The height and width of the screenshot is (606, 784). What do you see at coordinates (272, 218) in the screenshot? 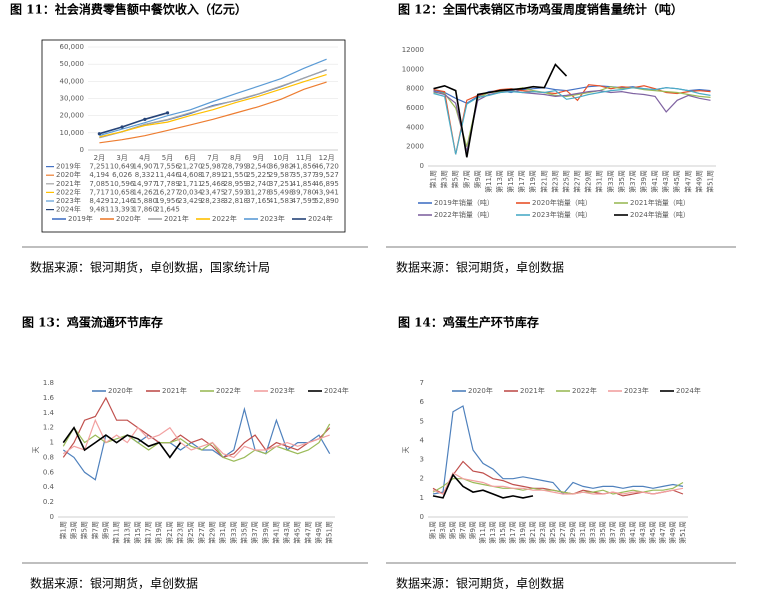
I see `legend-label: 2023年` at bounding box center [272, 218].